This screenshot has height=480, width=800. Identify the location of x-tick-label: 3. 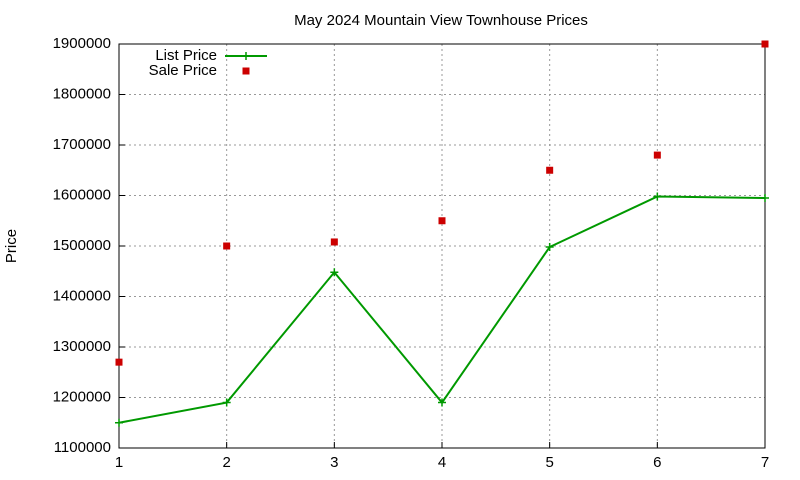
(334, 462).